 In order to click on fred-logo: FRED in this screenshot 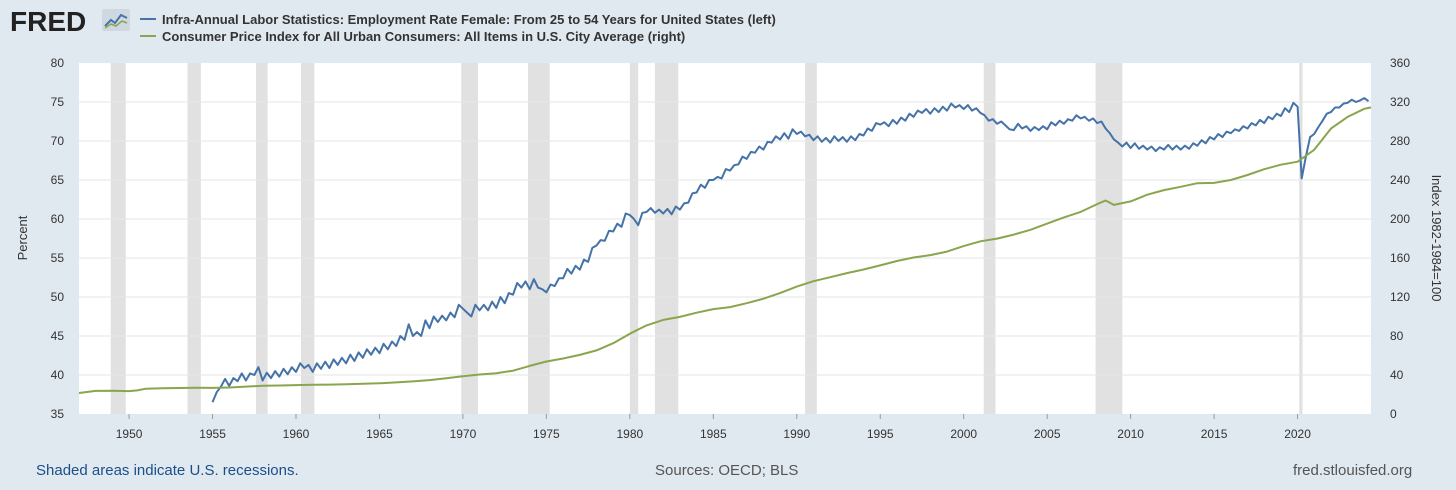, I will do `click(48, 21)`.